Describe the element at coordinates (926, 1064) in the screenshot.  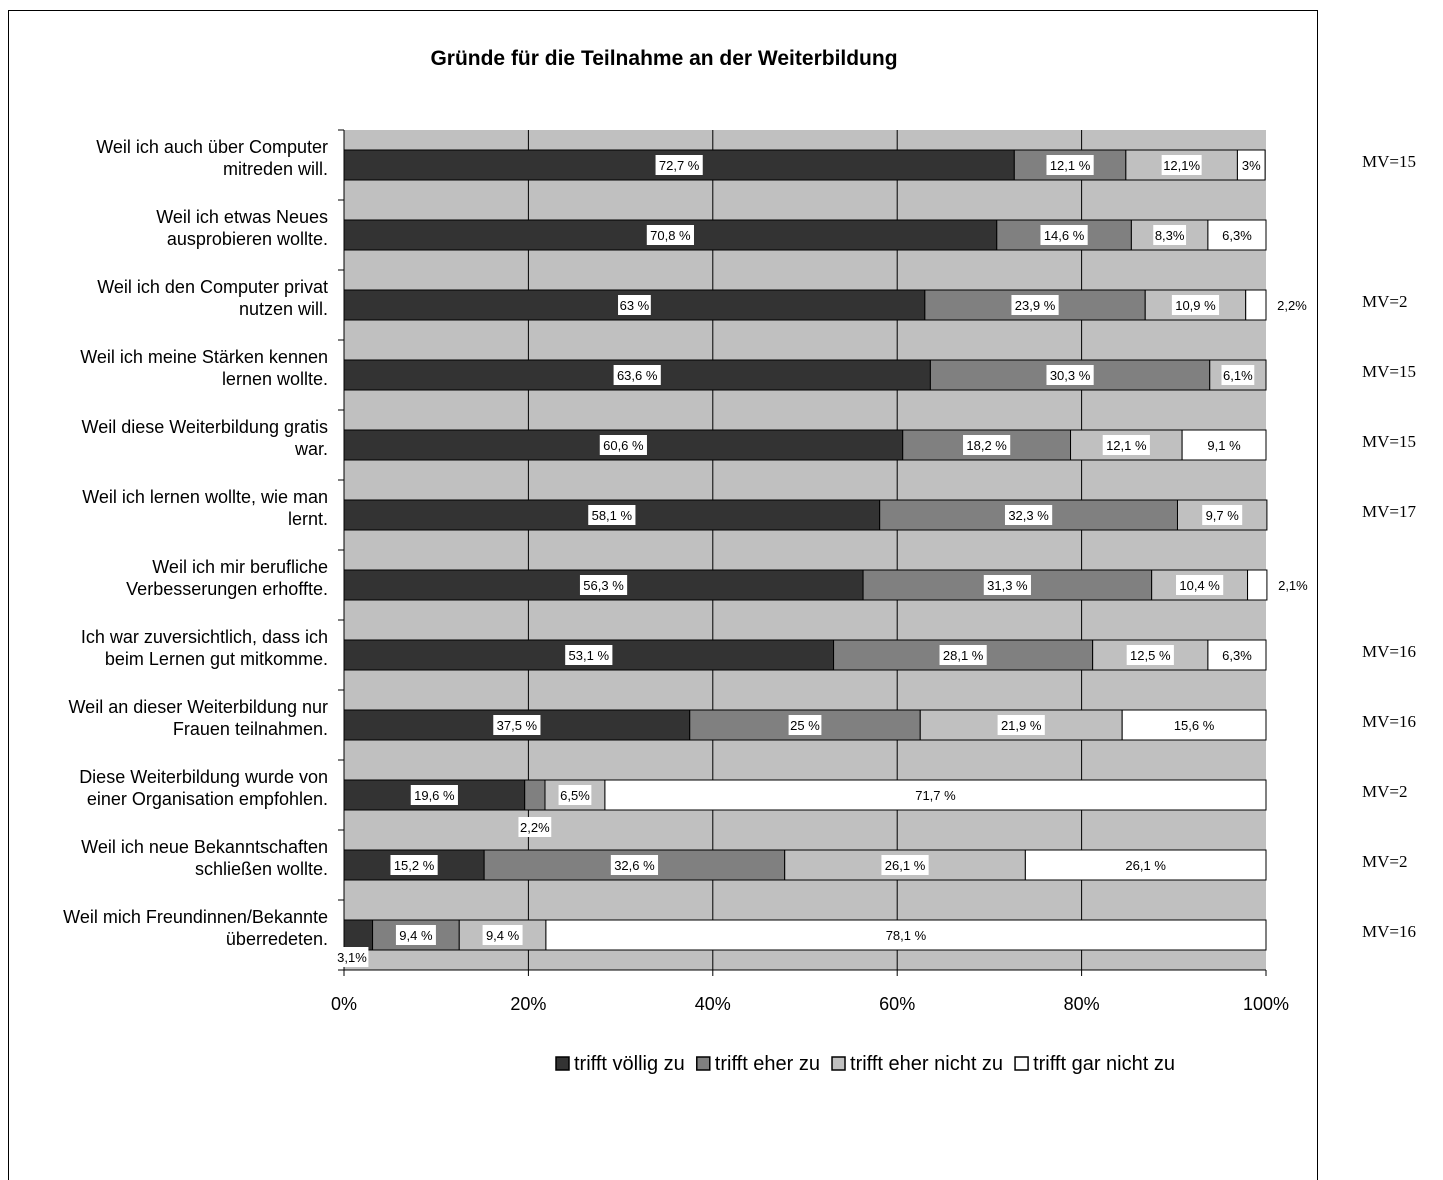
I see `legend-label: trifft eher nicht zu` at that location.